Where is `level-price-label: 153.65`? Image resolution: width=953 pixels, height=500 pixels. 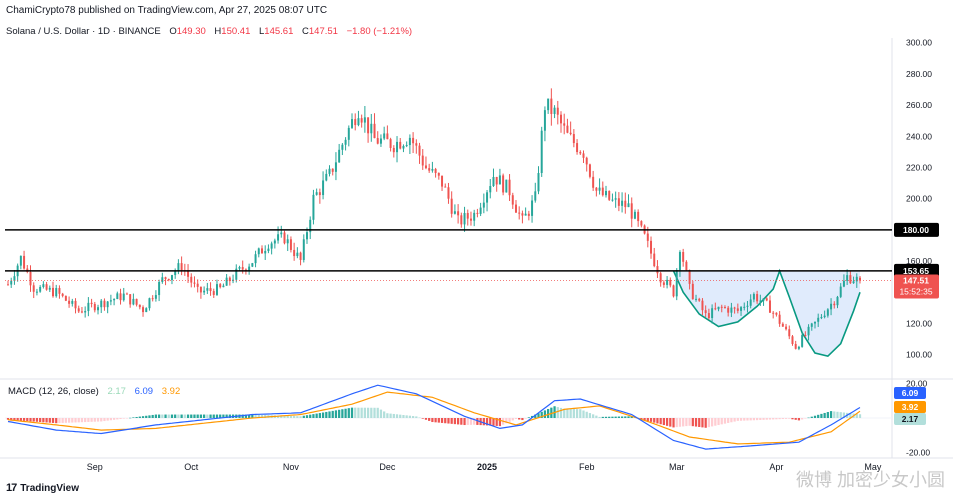
level-price-label: 153.65 is located at coordinates (916, 271).